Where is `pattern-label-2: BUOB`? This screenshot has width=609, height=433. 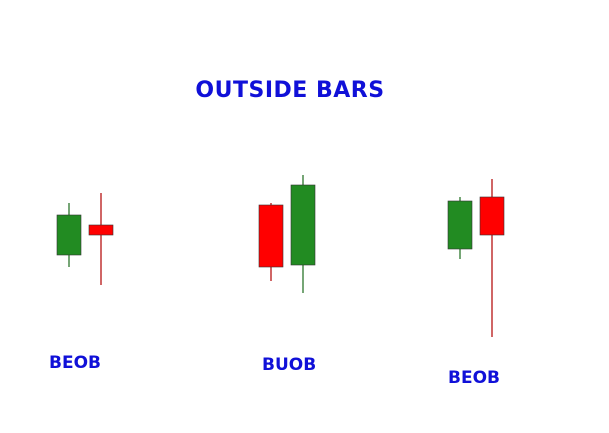
pattern-label-2: BUOB is located at coordinates (289, 365).